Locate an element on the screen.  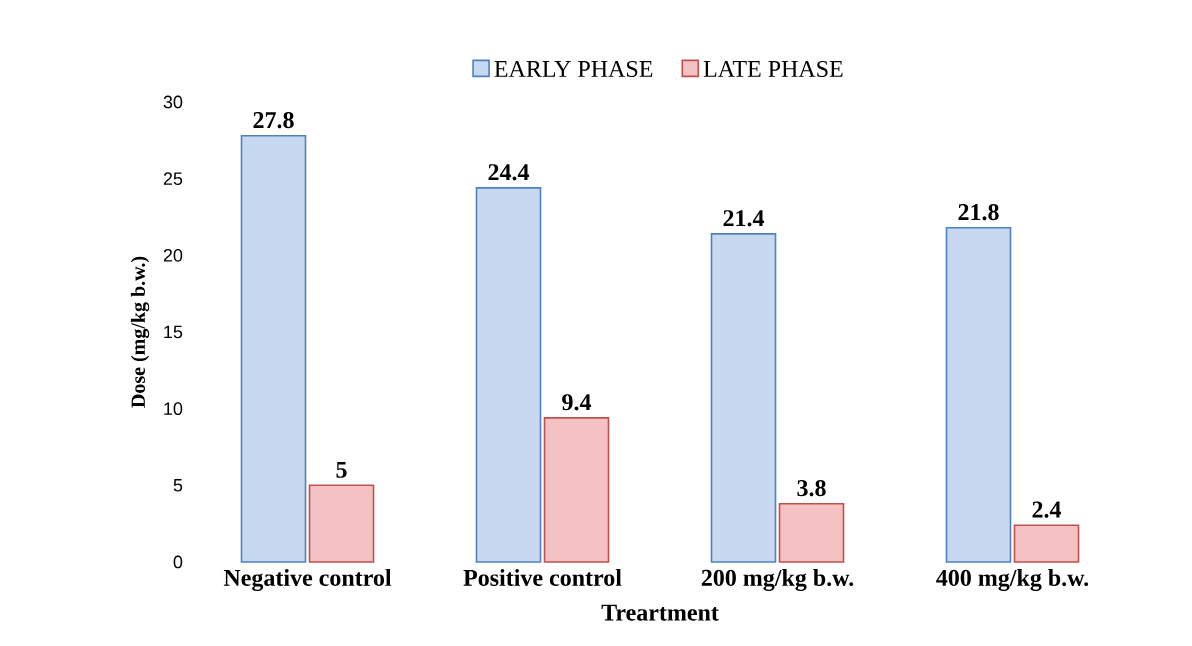
x-tick-label: Negative control is located at coordinates (307, 580).